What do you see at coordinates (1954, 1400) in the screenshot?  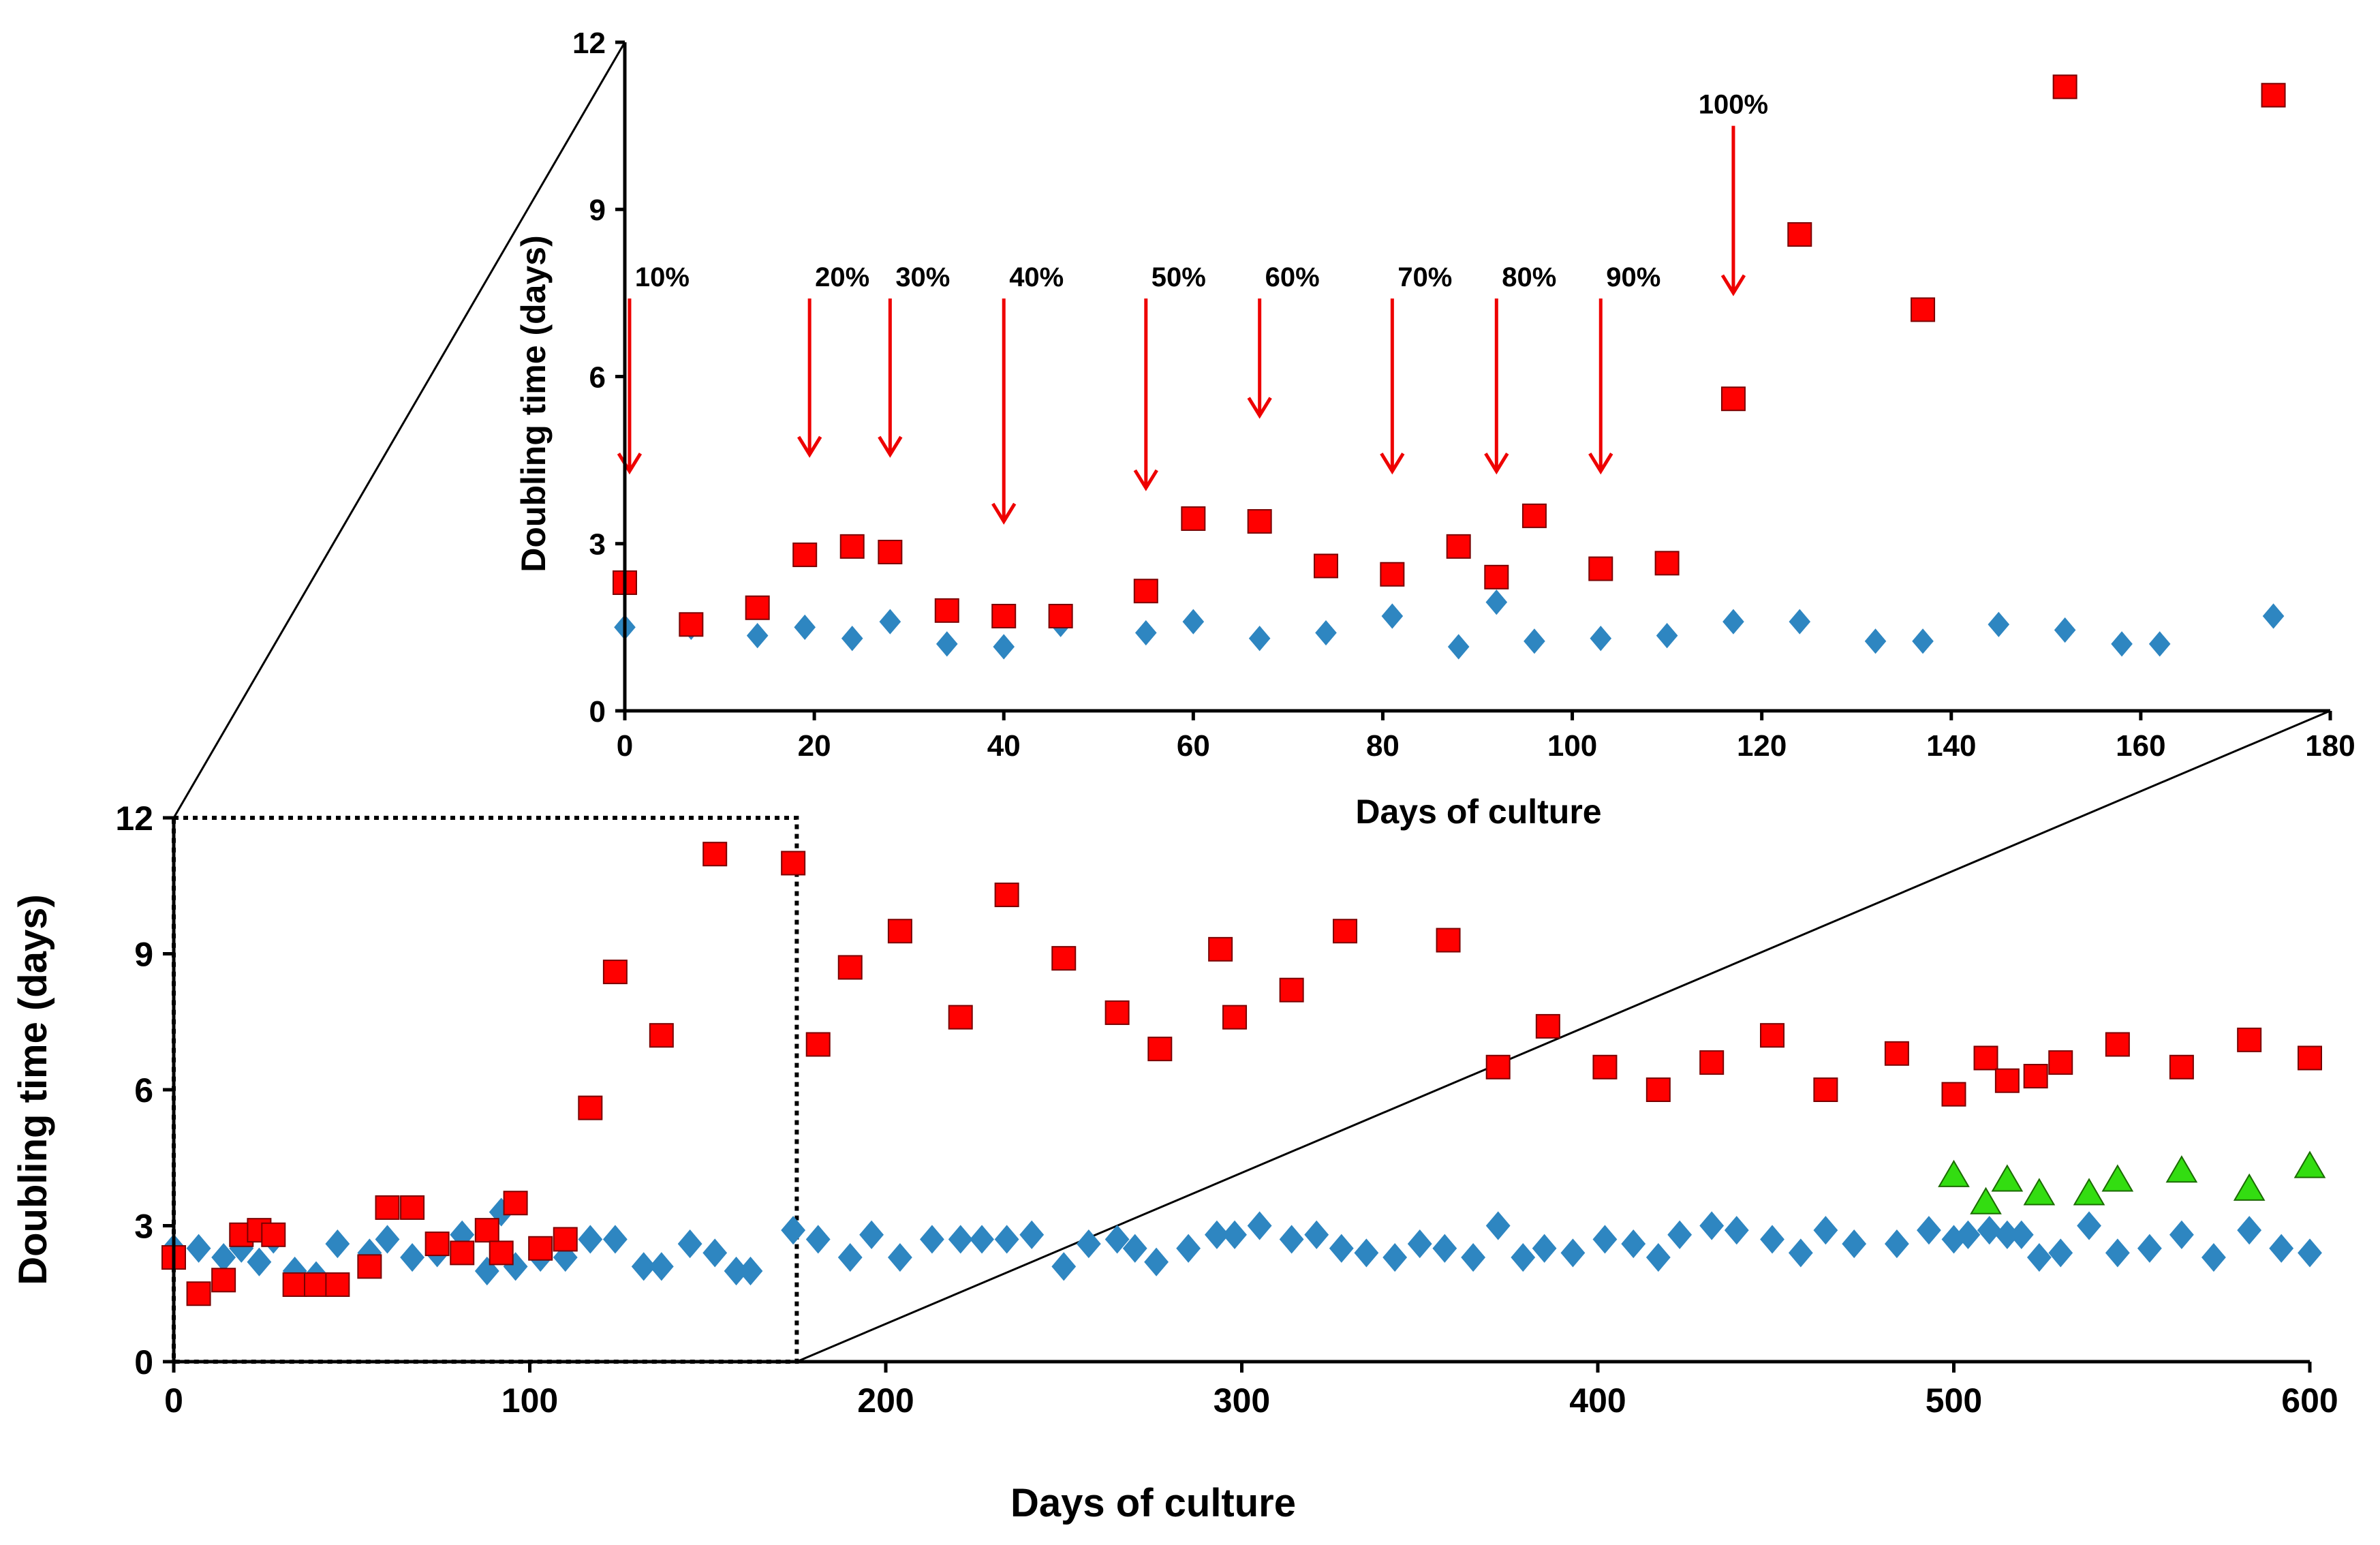 I see `main-x-tick-label: 500` at bounding box center [1954, 1400].